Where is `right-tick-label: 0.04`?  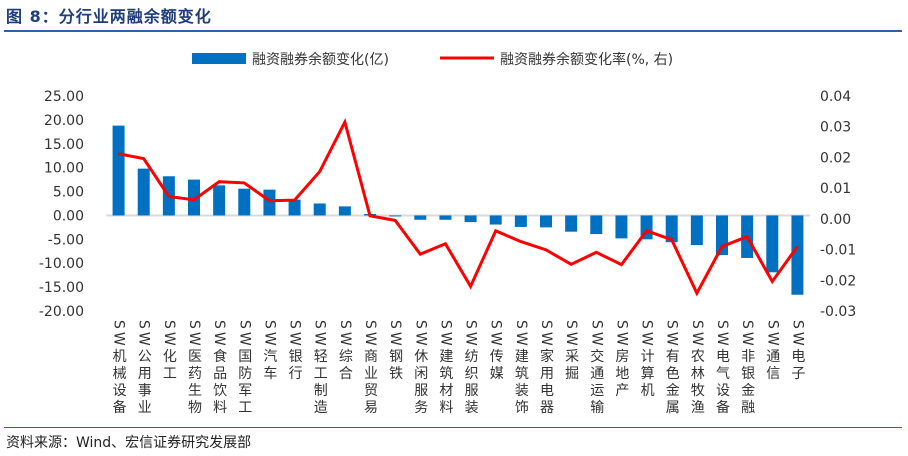 right-tick-label: 0.04 is located at coordinates (835, 97).